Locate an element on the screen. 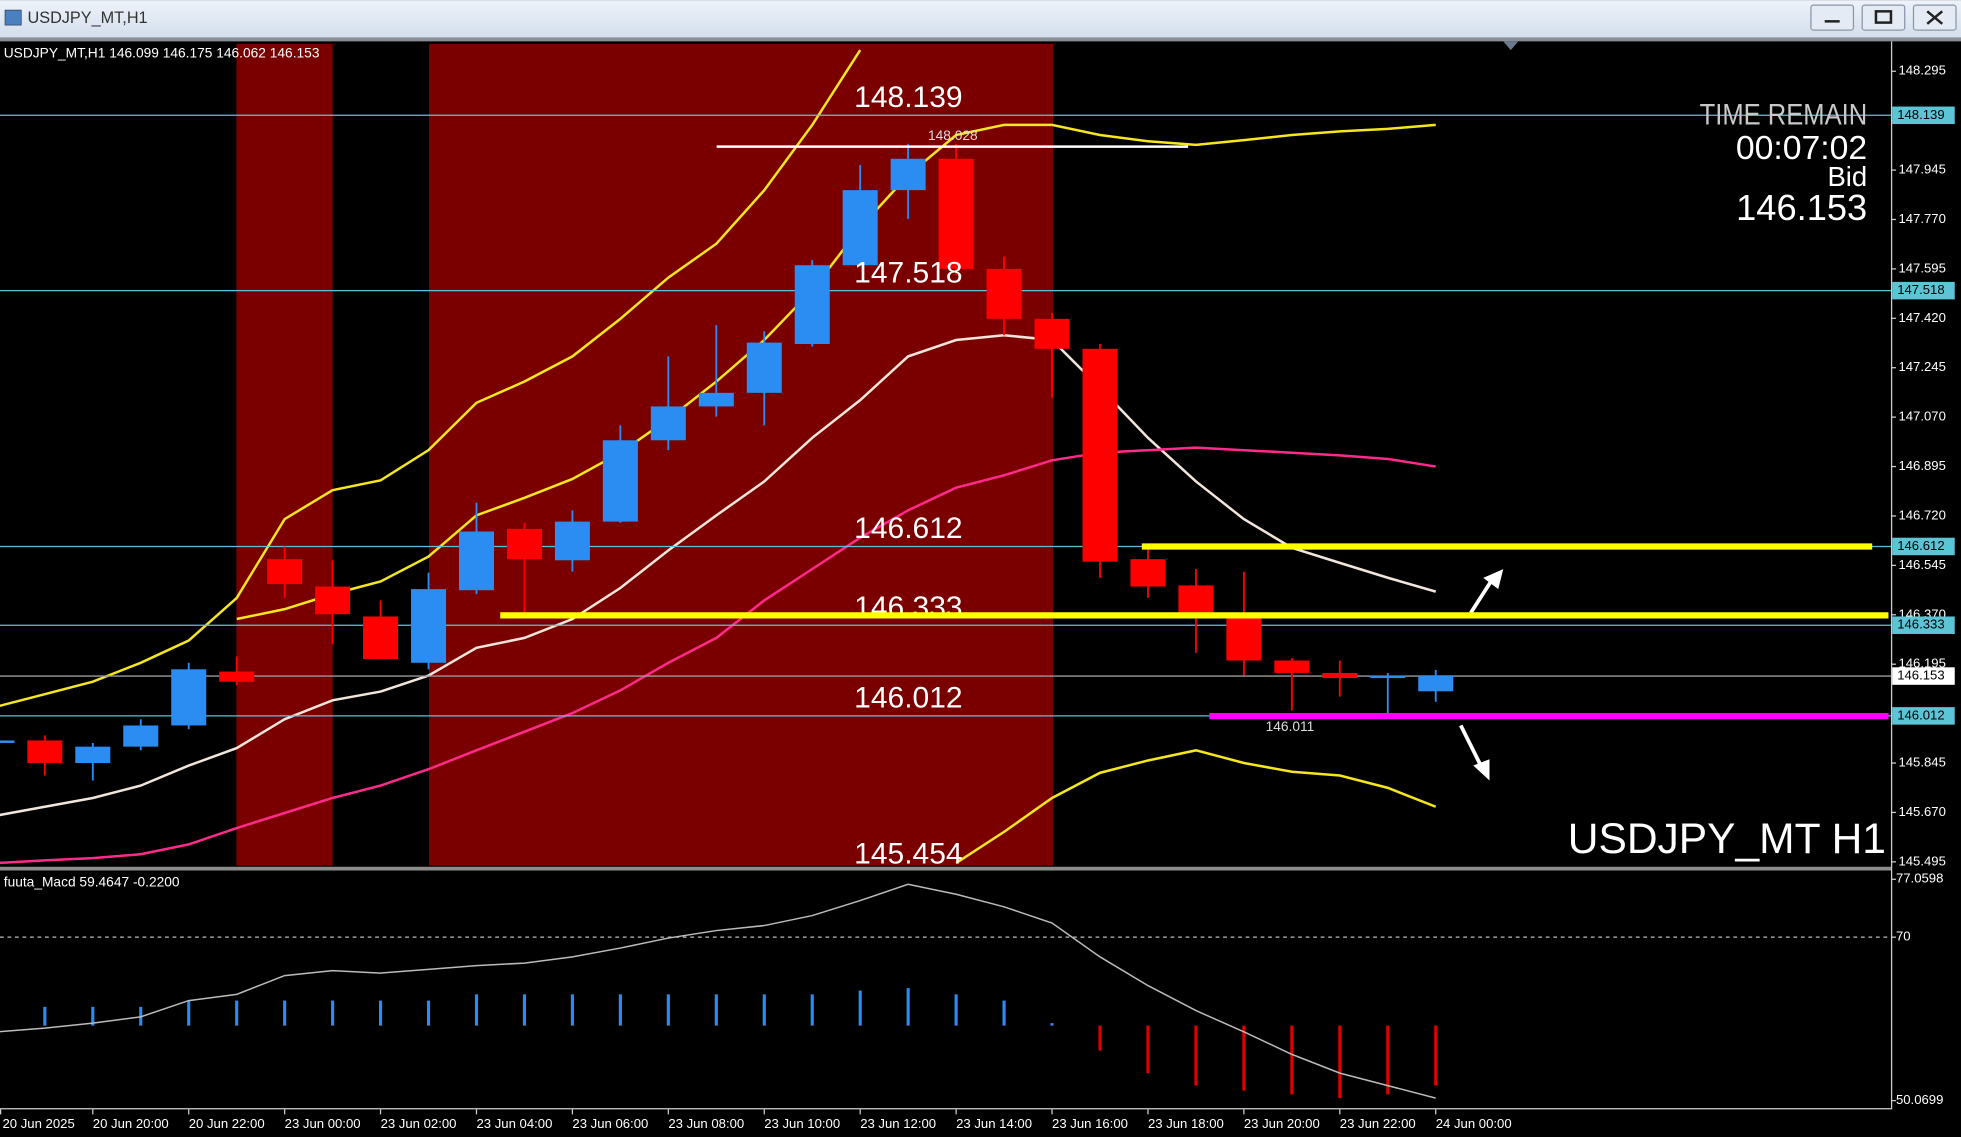 Image resolution: width=1961 pixels, height=1137 pixels. x-tick-label: 23 Jun 14:00 is located at coordinates (994, 1123).